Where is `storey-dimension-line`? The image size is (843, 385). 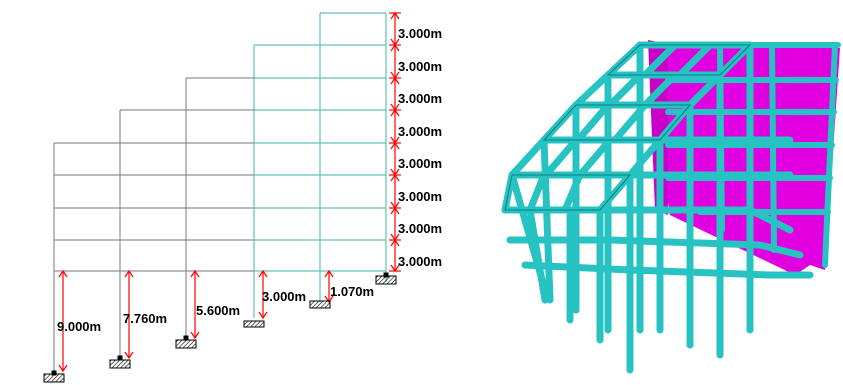
storey-dimension-line is located at coordinates (395, 142).